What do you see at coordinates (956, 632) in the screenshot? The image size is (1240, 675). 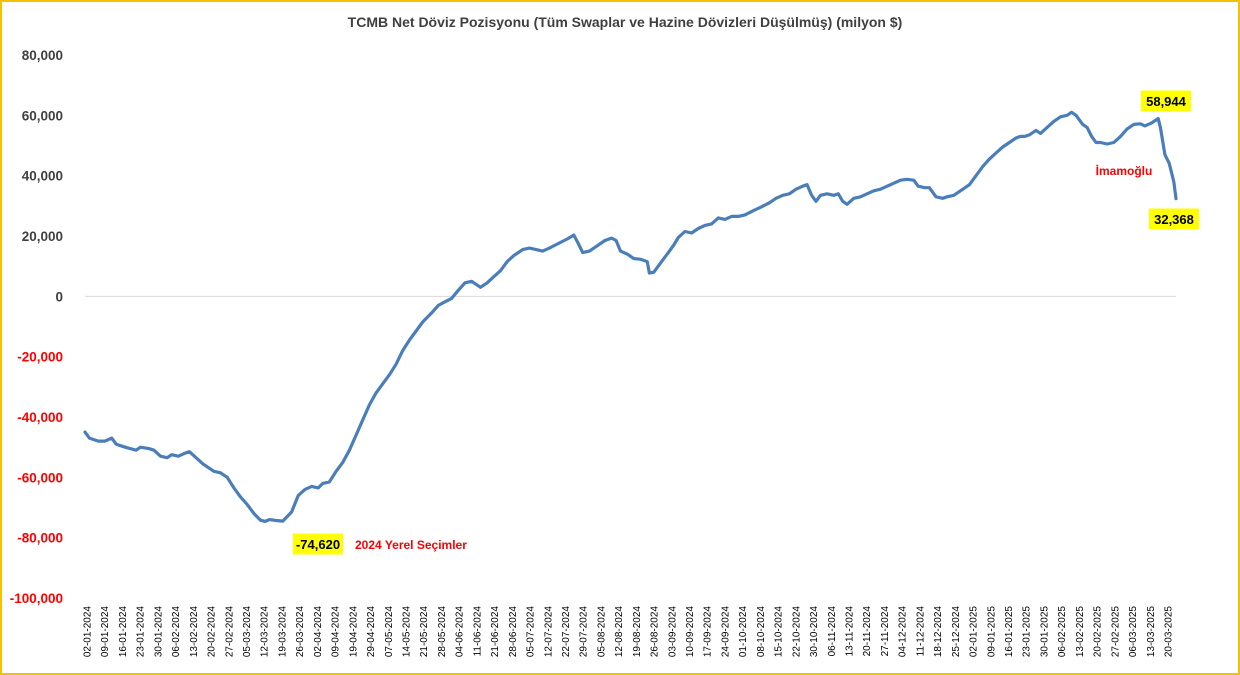 I see `x-tick-label: 25-12-2024` at bounding box center [956, 632].